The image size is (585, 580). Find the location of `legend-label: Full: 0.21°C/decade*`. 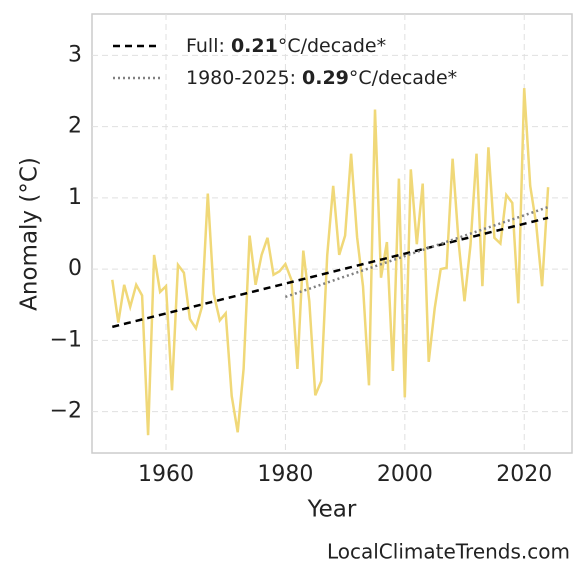

legend-label: Full: 0.21°C/decade* is located at coordinates (286, 46).